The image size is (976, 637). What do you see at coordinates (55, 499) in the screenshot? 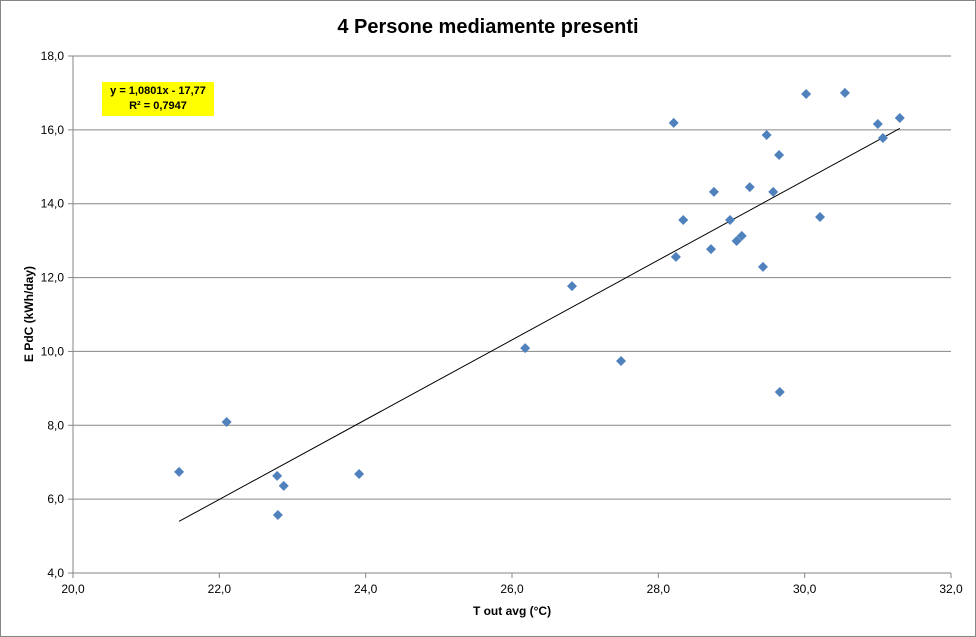
I see `y-tick-label: 6,0` at bounding box center [55, 499].